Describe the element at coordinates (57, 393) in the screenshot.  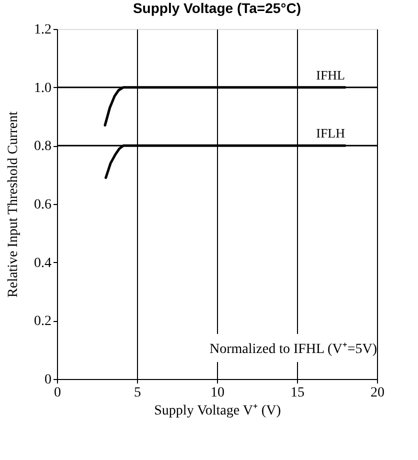
I see `x-tick-label: 0` at that location.